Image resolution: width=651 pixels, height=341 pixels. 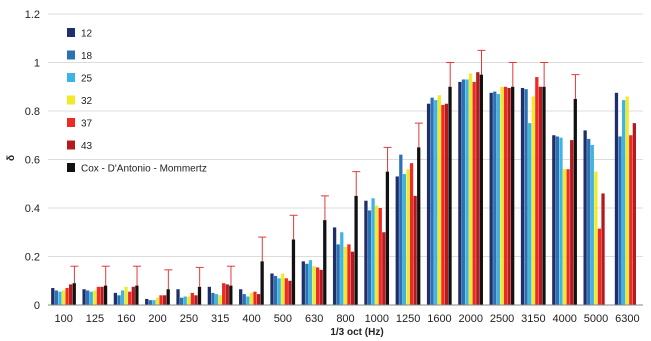 I want to click on x-tick-label: 1600, so click(x=439, y=319).